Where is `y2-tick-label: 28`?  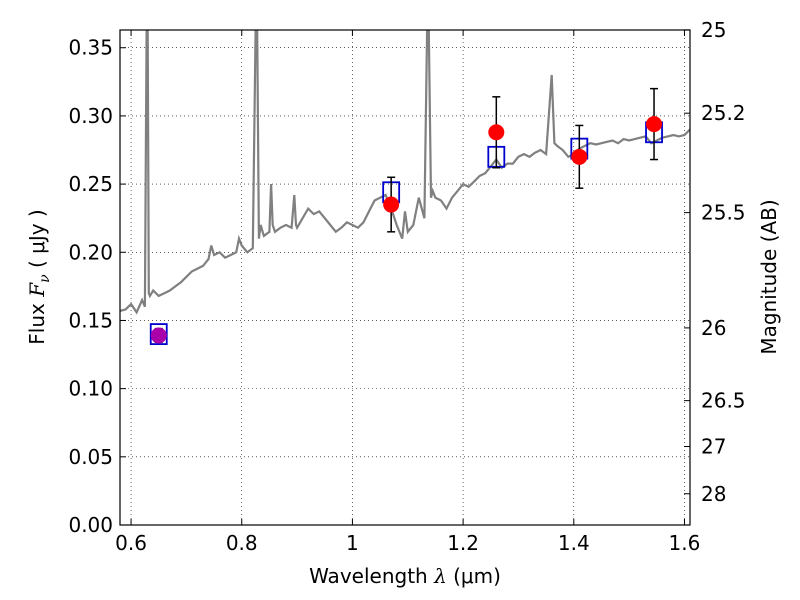 y2-tick-label: 28 is located at coordinates (713, 494).